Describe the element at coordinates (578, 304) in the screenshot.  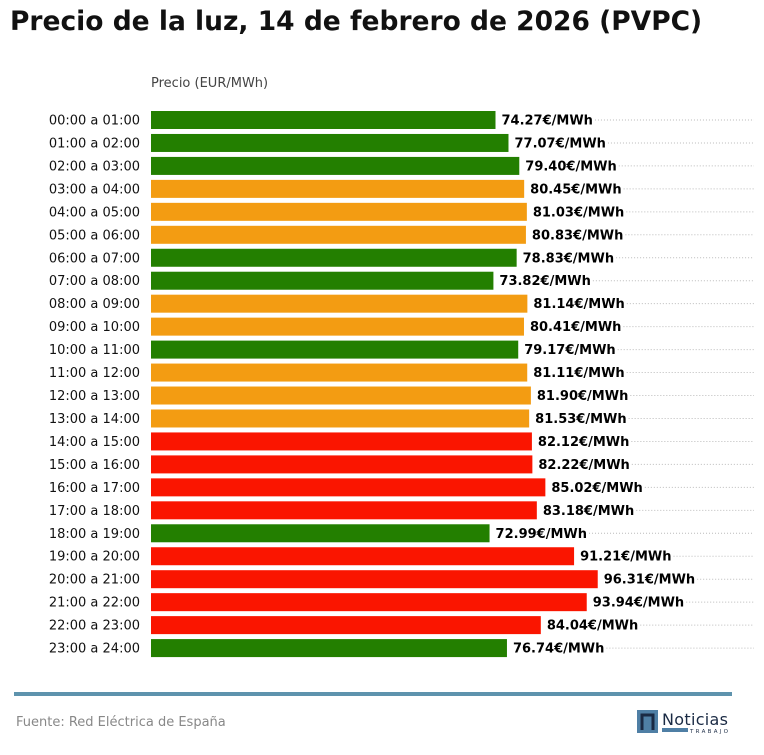
I see `value-label: 81.14€/MWh` at that location.